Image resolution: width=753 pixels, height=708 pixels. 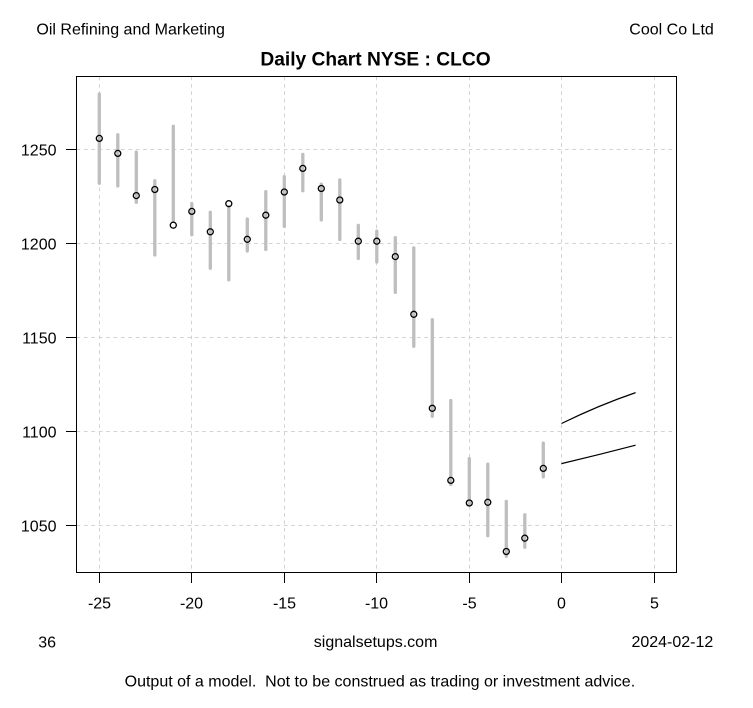 I want to click on svg-text: Daily Chart NYSE : CLCO, so click(x=375, y=60).